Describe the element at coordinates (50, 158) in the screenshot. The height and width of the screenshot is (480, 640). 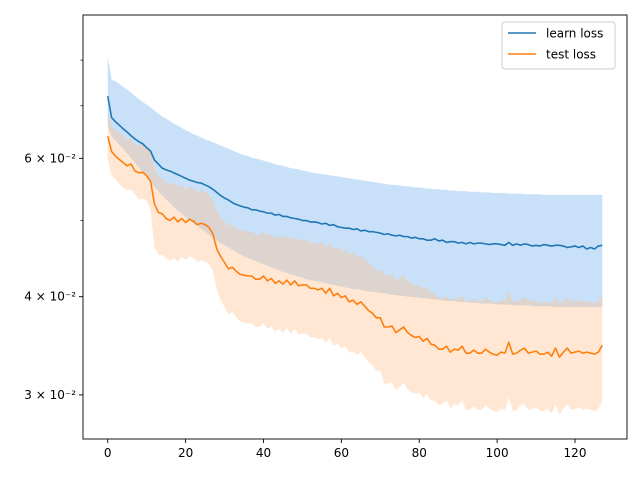
I see `y-tick-label: 6 × 10⁻²` at that location.